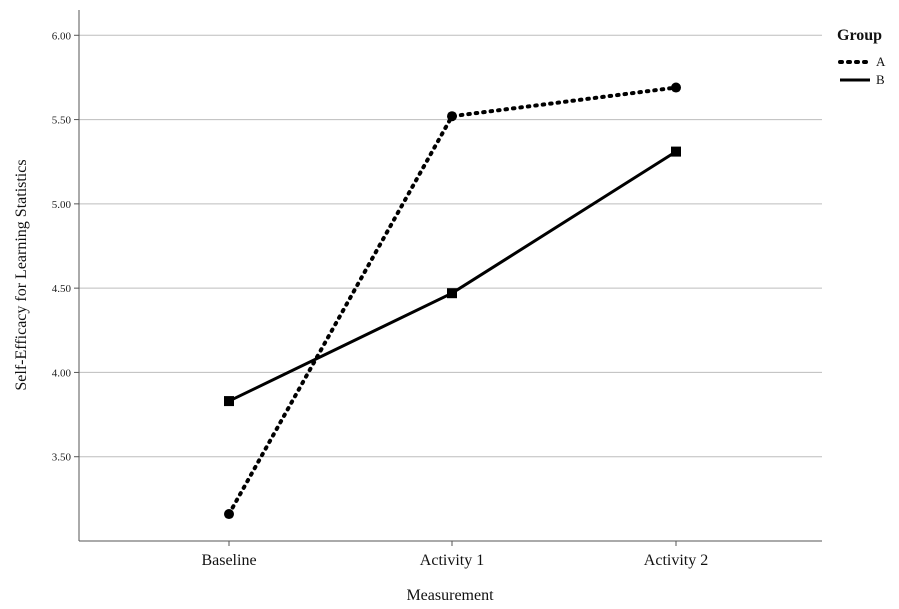  Describe the element at coordinates (62, 458) in the screenshot. I see `y-tick-label: 3.50` at that location.